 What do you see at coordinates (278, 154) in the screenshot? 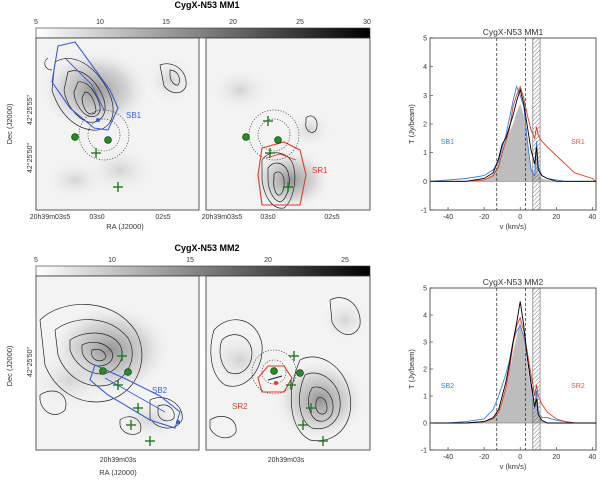
I see `row1-right-crosses` at bounding box center [278, 154].